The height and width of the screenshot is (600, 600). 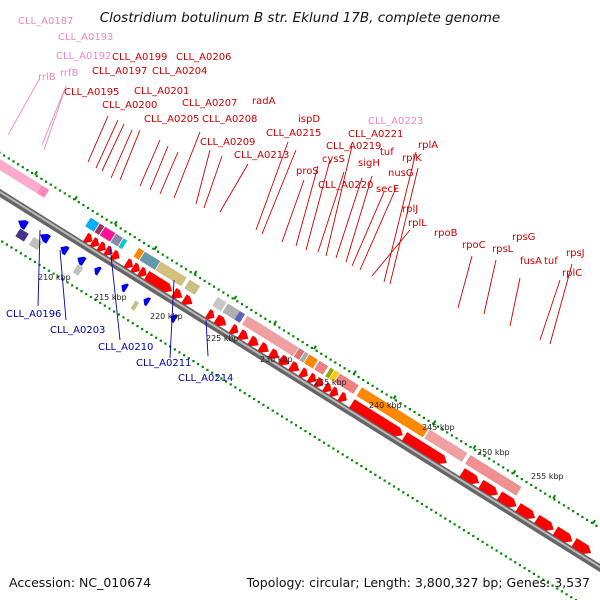 What do you see at coordinates (91, 92) in the screenshot?
I see `forward-gene-label: CLL_A0195` at bounding box center [91, 92].